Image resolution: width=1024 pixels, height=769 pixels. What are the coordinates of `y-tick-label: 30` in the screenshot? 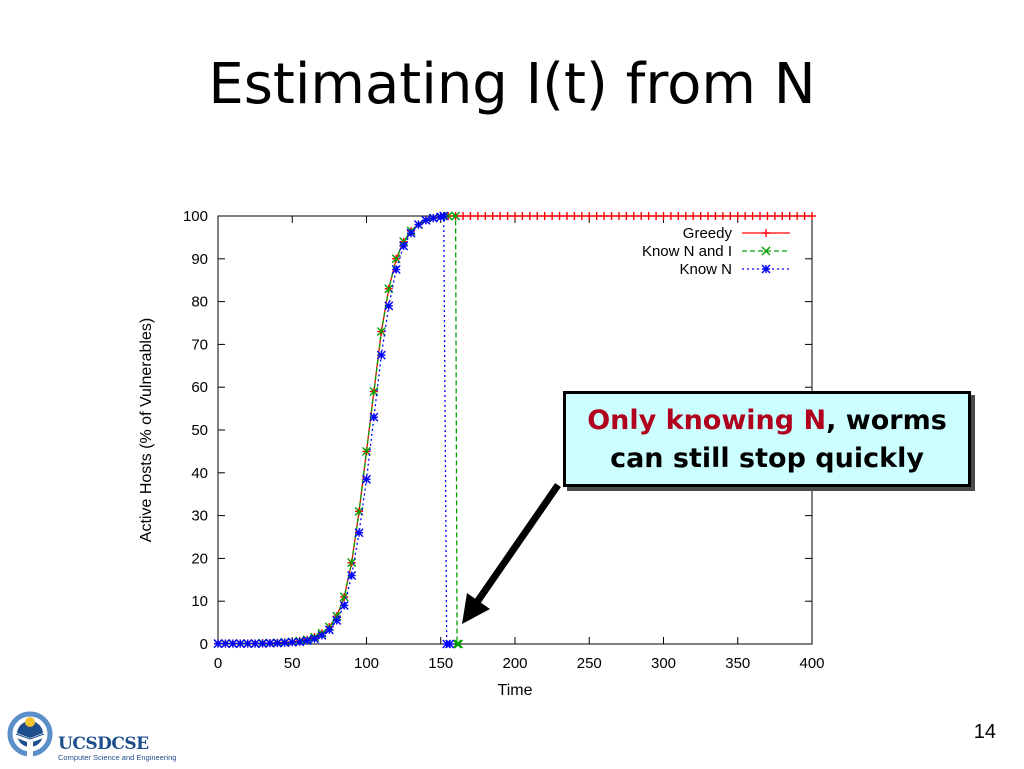 It's located at (199, 516).